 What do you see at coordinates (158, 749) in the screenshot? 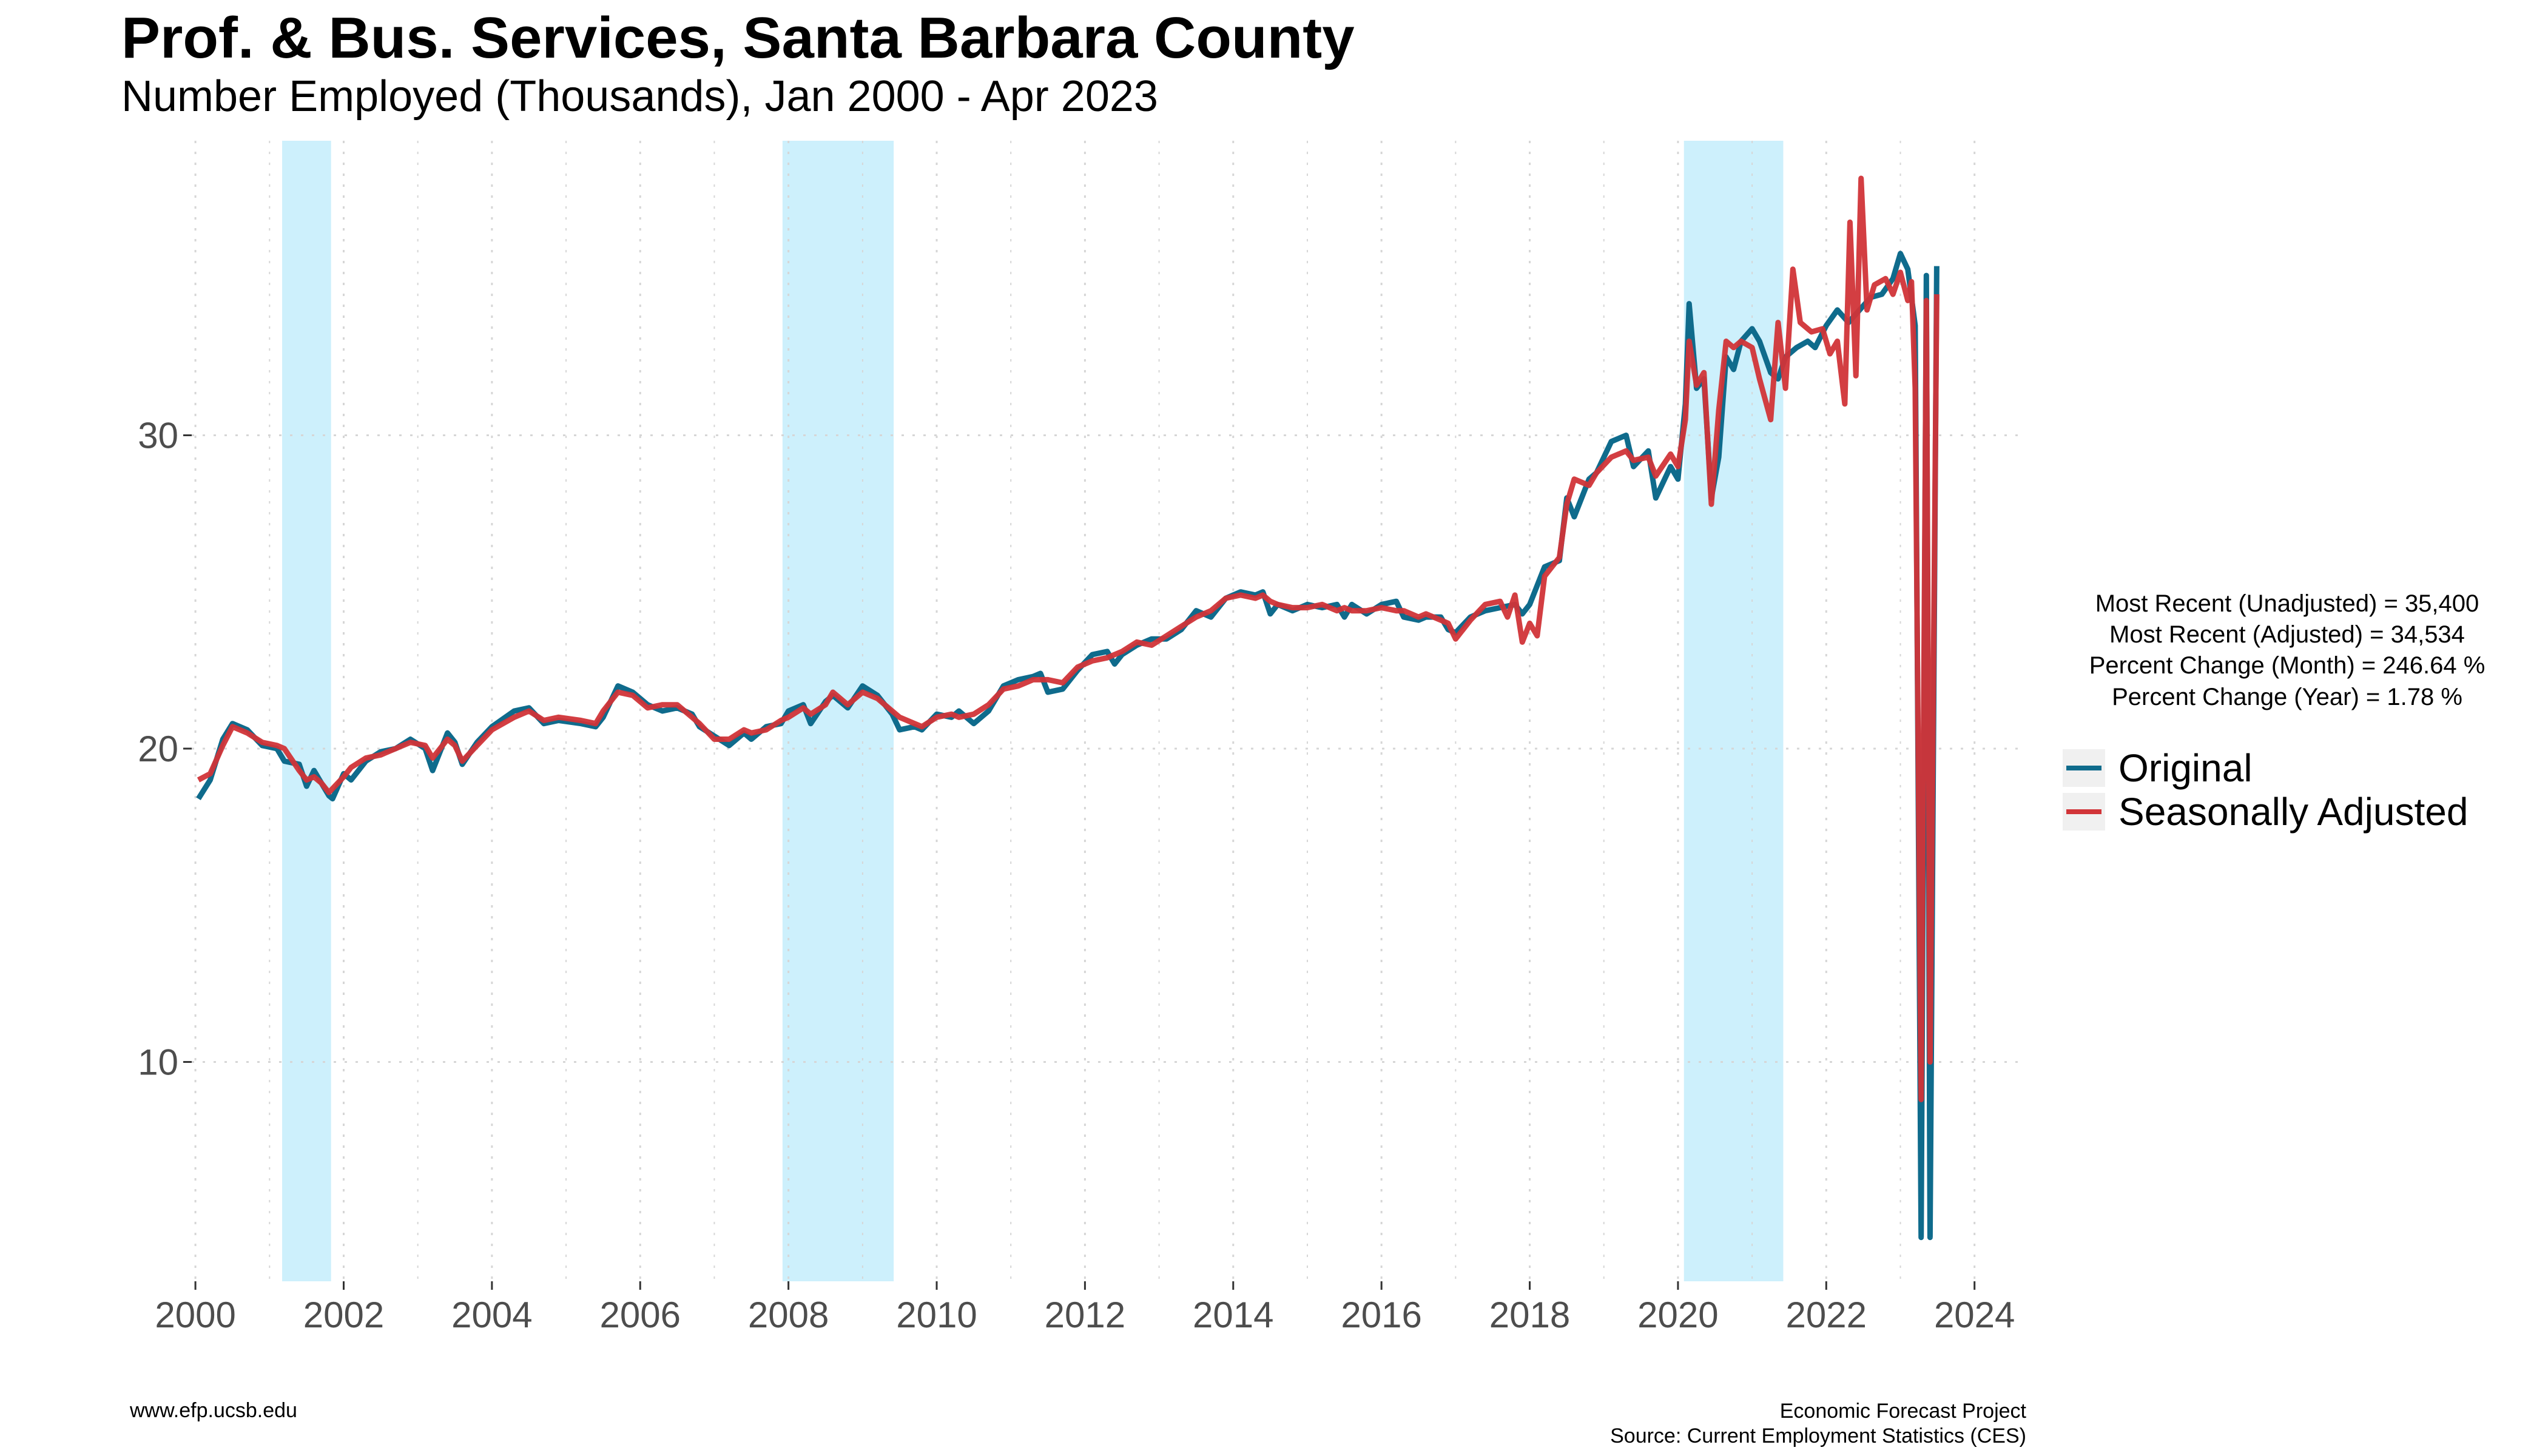
I see `y-tick-label: 20` at bounding box center [158, 749].